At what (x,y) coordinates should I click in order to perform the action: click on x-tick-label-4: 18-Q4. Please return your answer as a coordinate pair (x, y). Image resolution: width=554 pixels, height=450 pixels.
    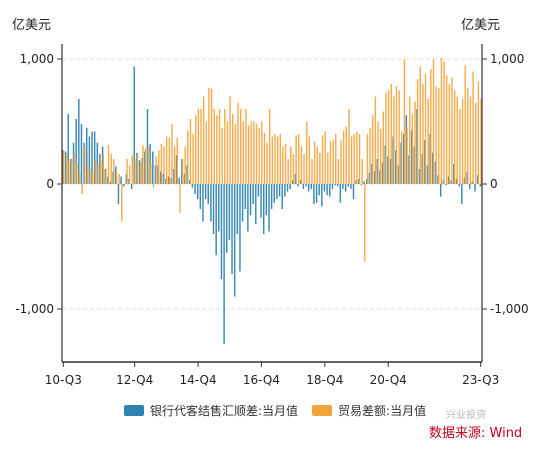
    Looking at the image, I should click on (324, 380).